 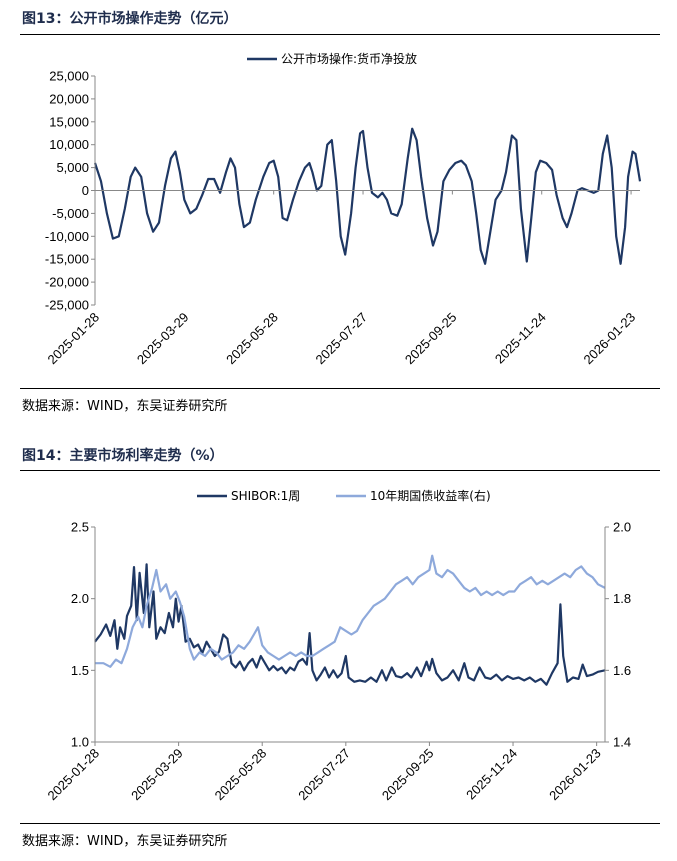 I want to click on c14-legend-label-0: SHIBOR:1周, so click(x=265, y=496).